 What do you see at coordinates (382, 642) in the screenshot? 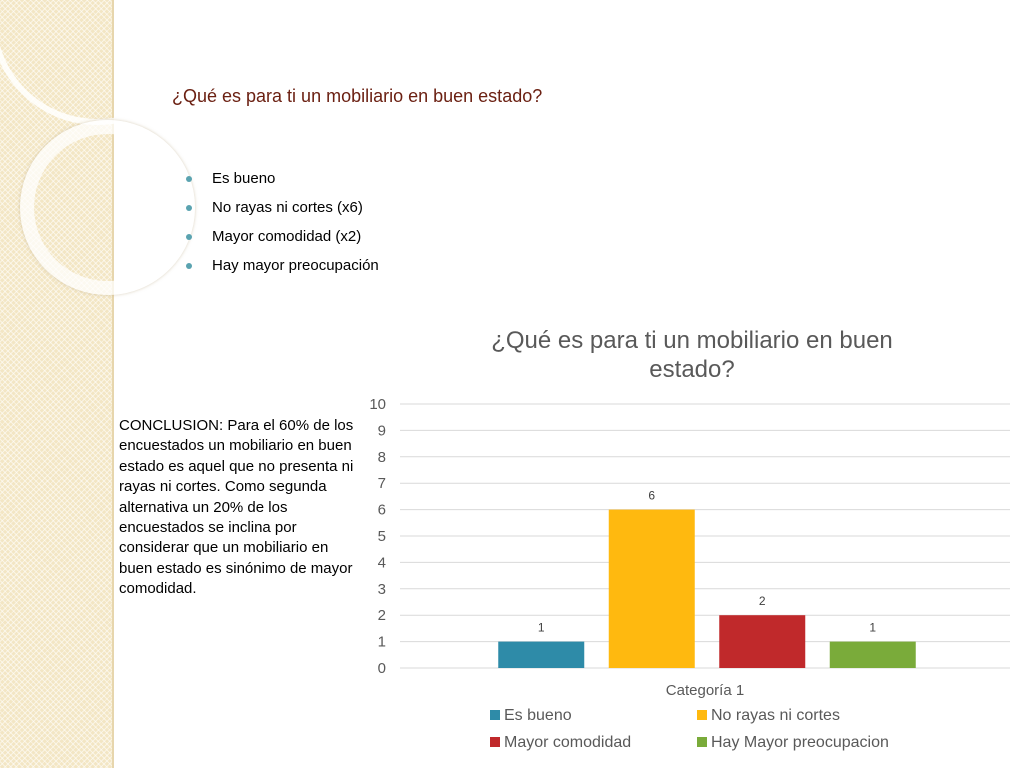
I see `y-tick-label: 1` at bounding box center [382, 642].